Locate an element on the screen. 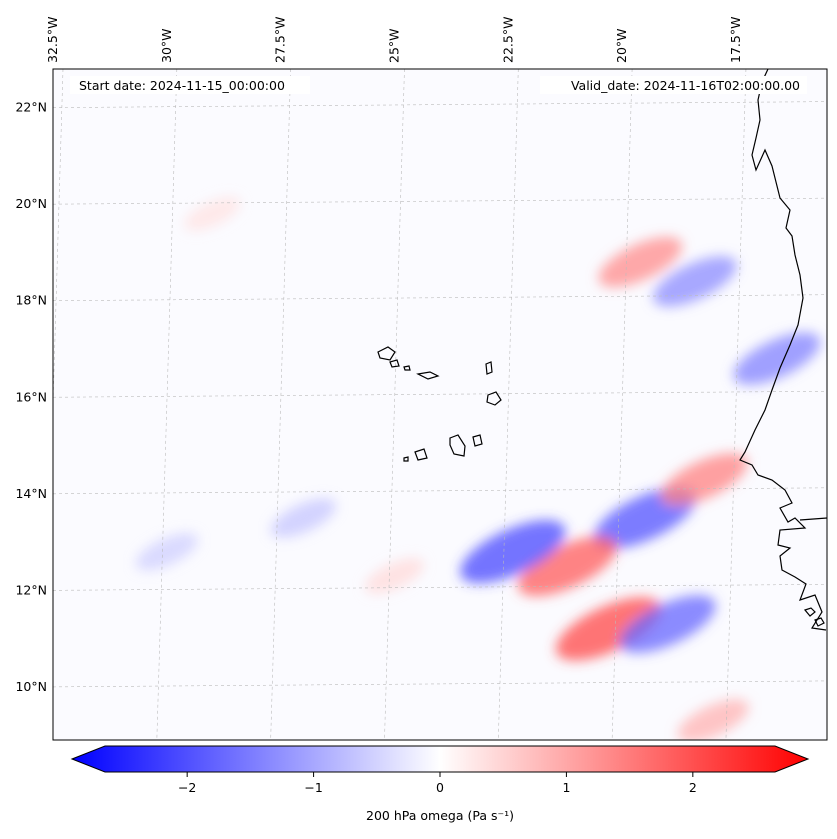 This screenshot has height=839, width=837. island-boa-vista is located at coordinates (494, 398).